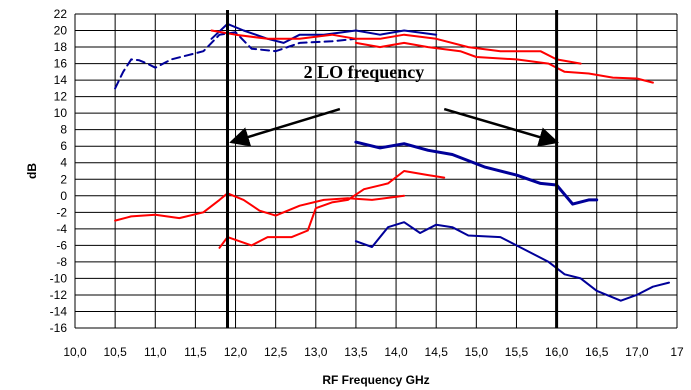 The width and height of the screenshot is (691, 390). I want to click on x-tick-label: 11,0, so click(155, 352).